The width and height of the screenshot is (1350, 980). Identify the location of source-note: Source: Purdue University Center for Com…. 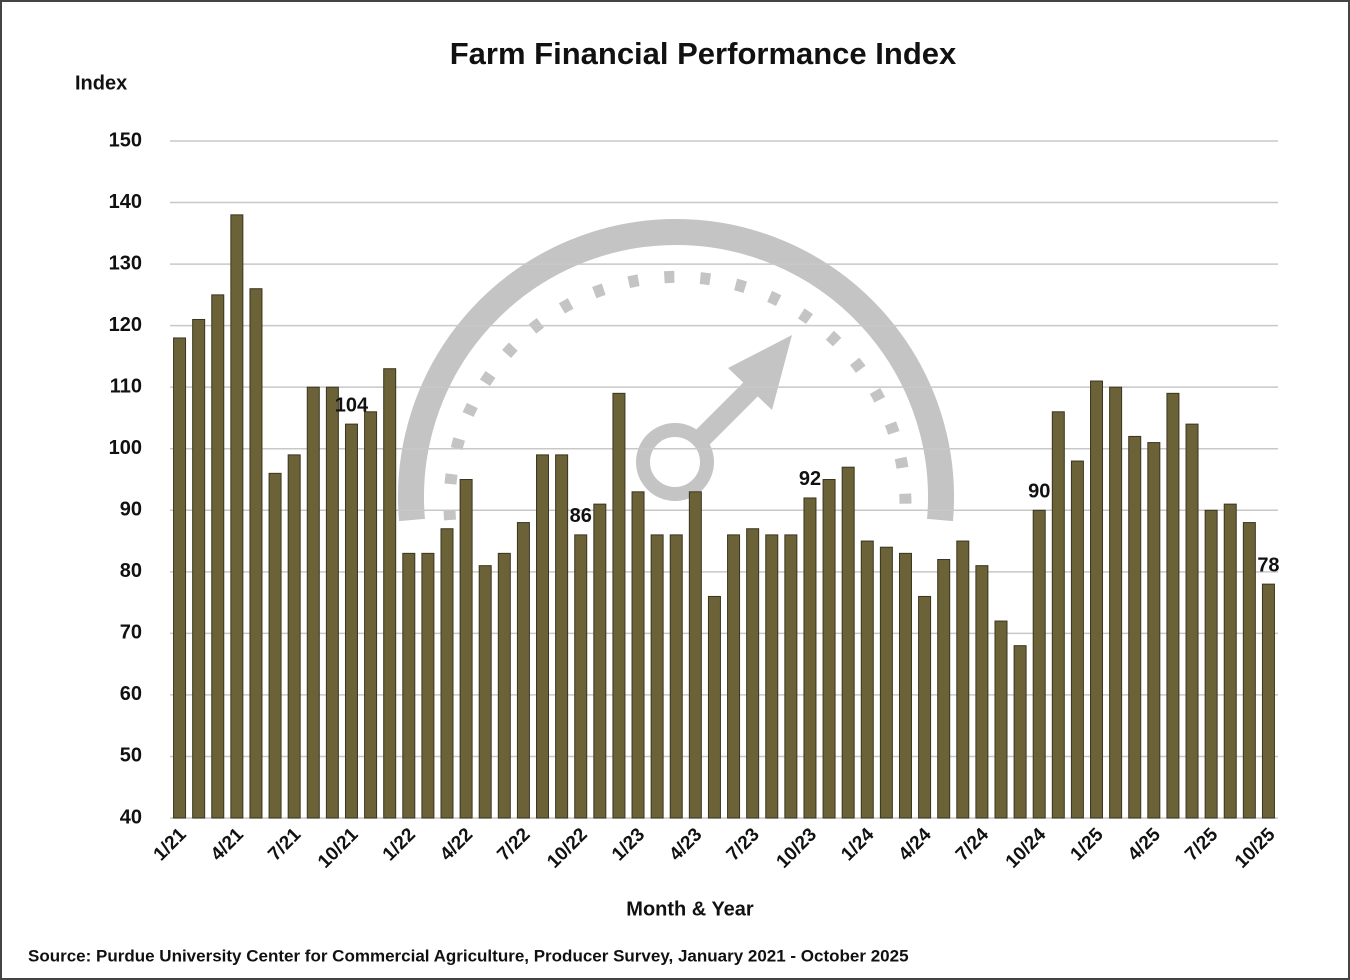
(468, 955).